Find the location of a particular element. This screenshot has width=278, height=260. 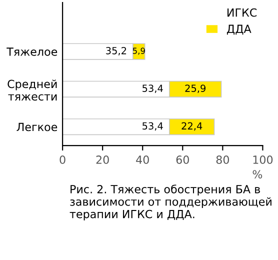

text: Рис. 2. Тяжесть обострения БА в зависимости от поддерживающей терапии ИГКС и ДДА. is located at coordinates (171, 202).